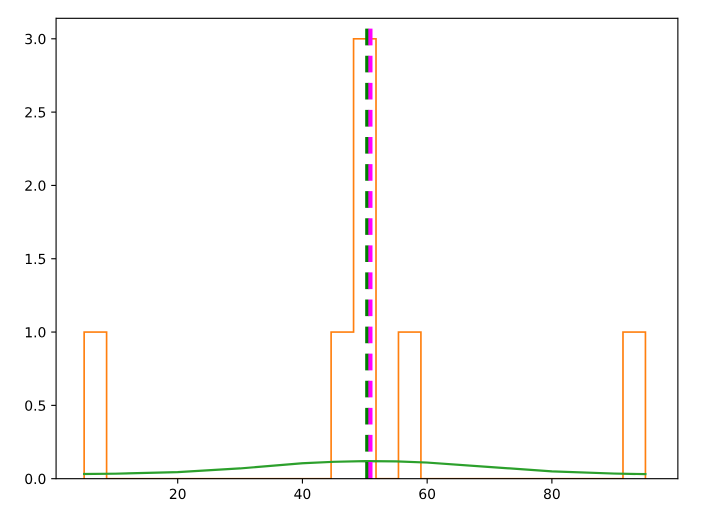 The image size is (701, 528). Describe the element at coordinates (36, 259) in the screenshot. I see `y-tick-label: 1.5` at that location.